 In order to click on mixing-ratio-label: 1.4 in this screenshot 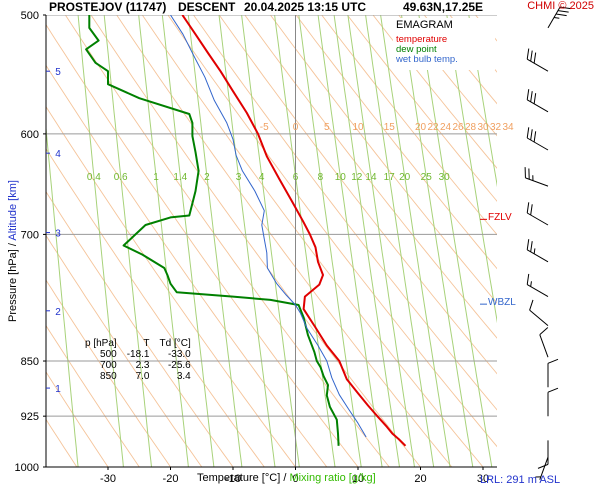, I will do `click(180, 177)`.